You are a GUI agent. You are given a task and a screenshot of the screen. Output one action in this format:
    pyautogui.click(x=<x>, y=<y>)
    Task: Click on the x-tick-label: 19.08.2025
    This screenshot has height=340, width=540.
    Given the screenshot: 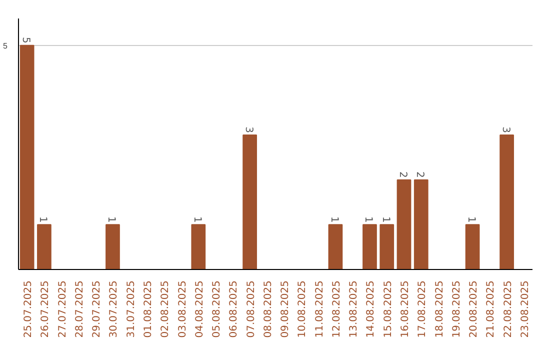 What is the action you would take?
    pyautogui.click(x=456, y=309)
    